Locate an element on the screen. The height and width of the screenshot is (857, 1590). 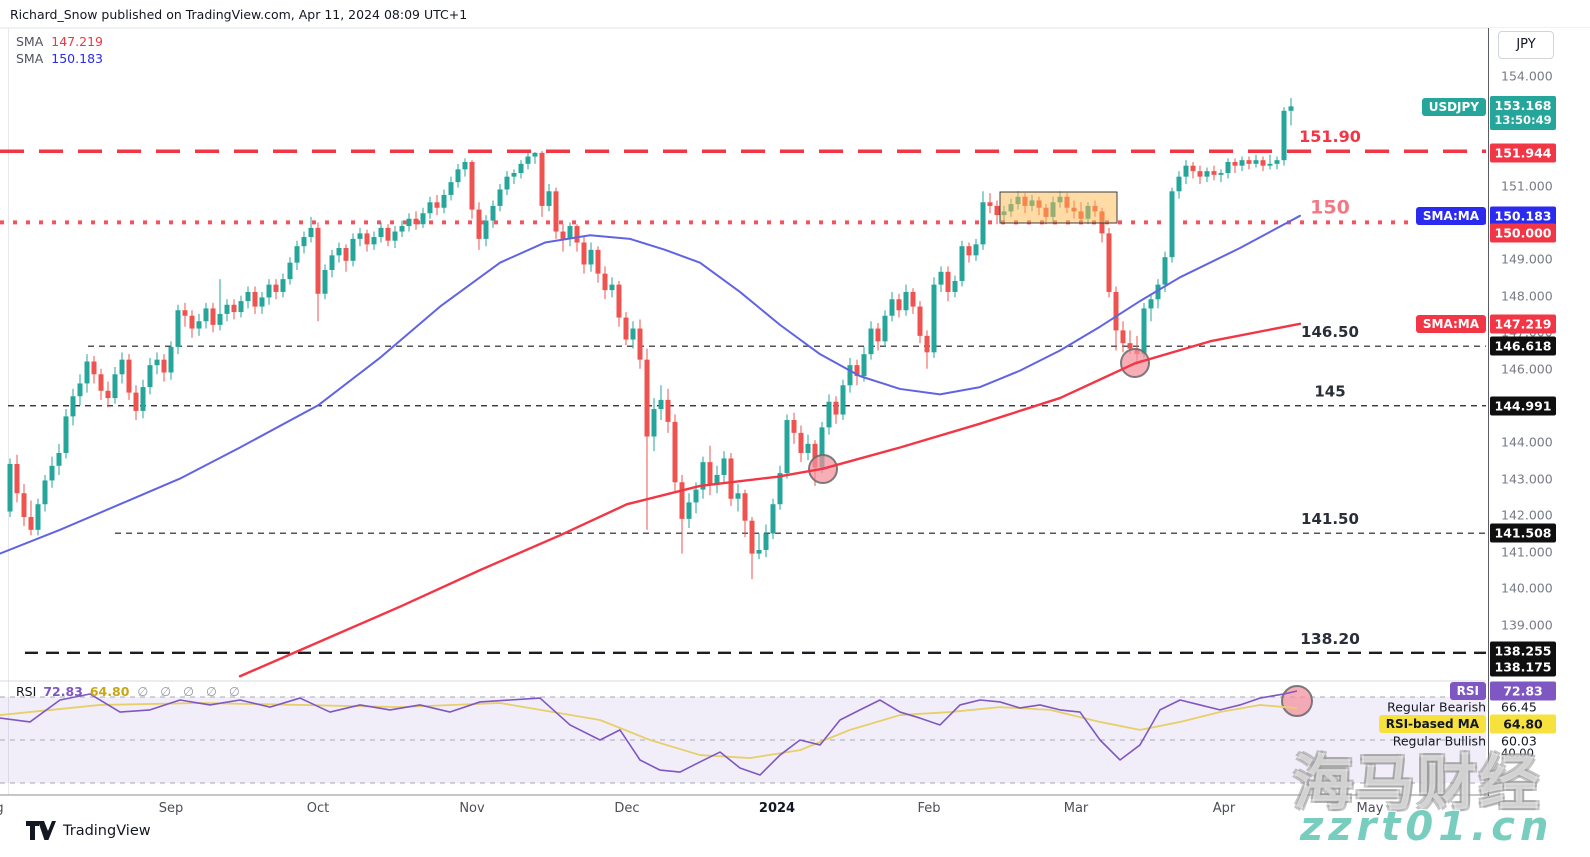
time-axis-label-dec: Dec is located at coordinates (627, 808).